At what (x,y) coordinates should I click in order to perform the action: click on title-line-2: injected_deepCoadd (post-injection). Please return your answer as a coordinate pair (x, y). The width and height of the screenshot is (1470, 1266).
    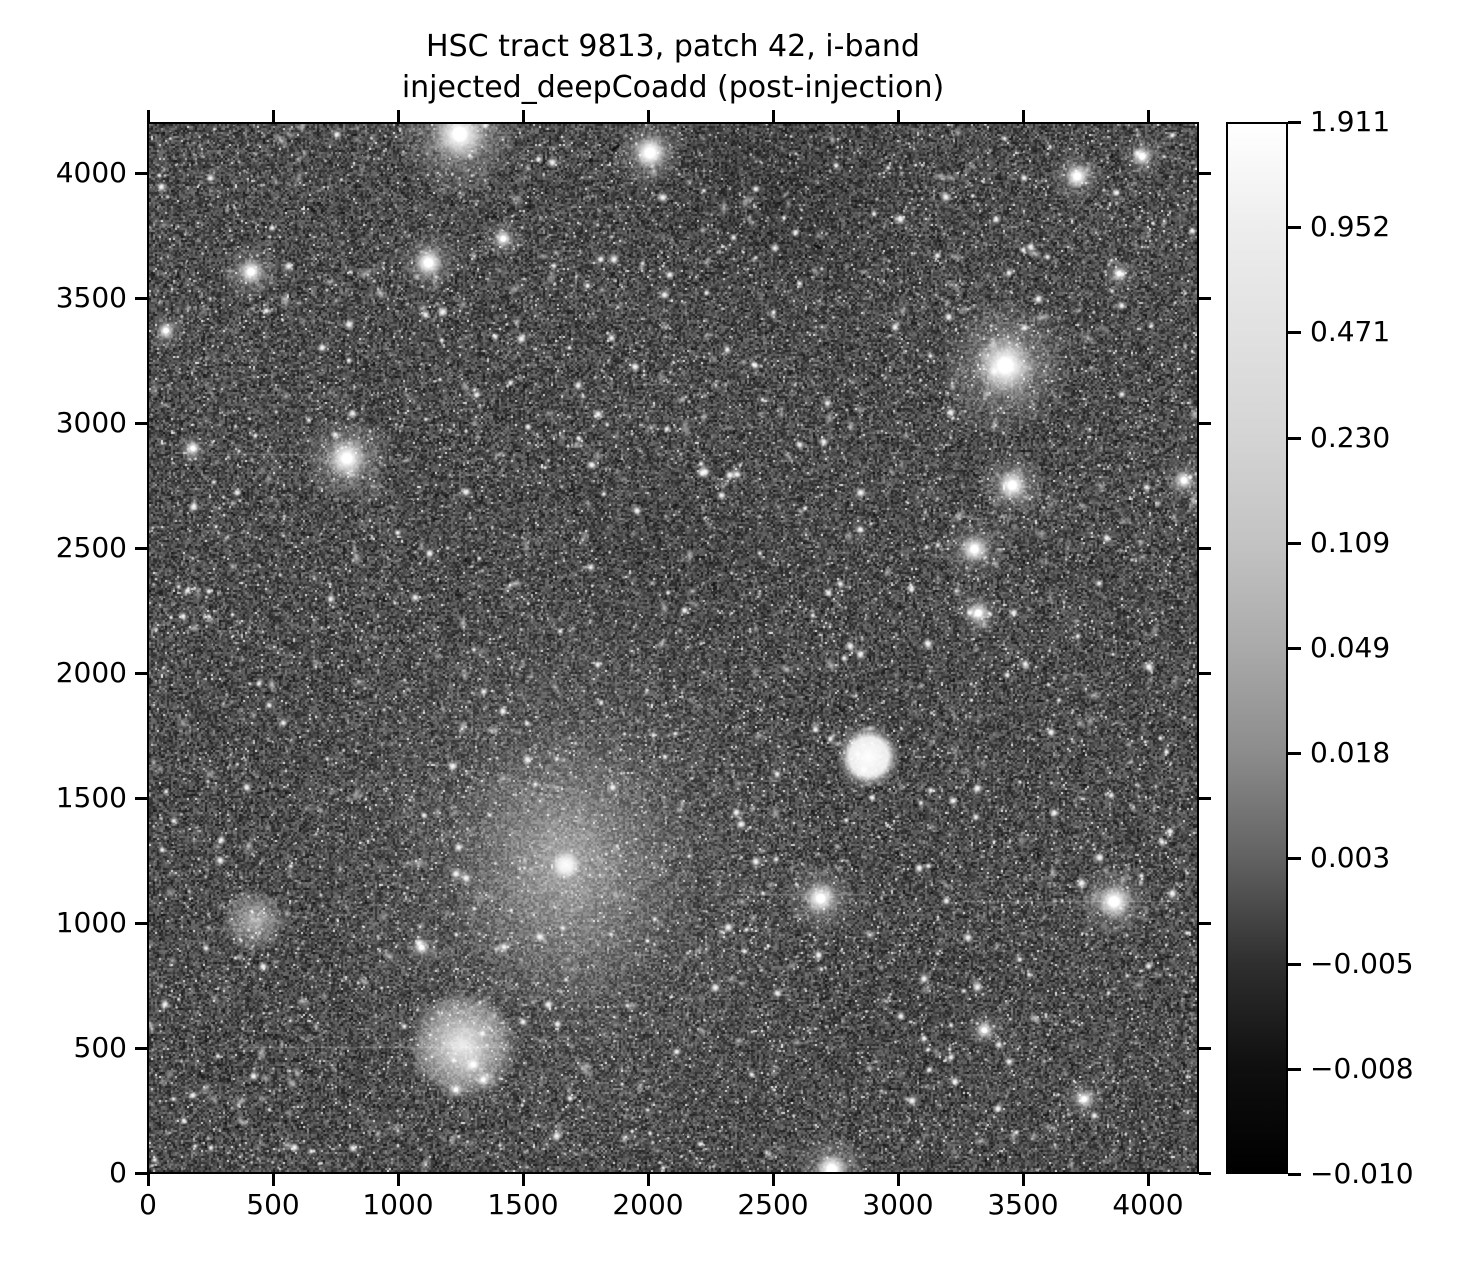
    Looking at the image, I should click on (673, 87).